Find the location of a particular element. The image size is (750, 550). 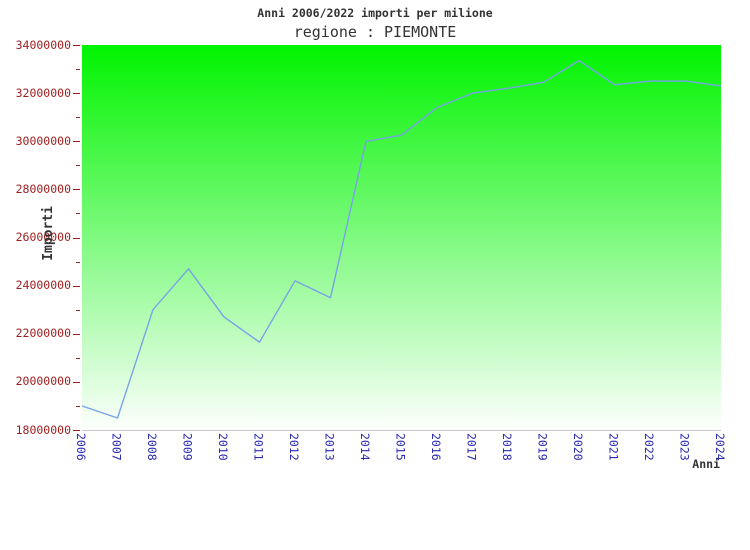

x-tick-label: 2015 is located at coordinates (400, 447).